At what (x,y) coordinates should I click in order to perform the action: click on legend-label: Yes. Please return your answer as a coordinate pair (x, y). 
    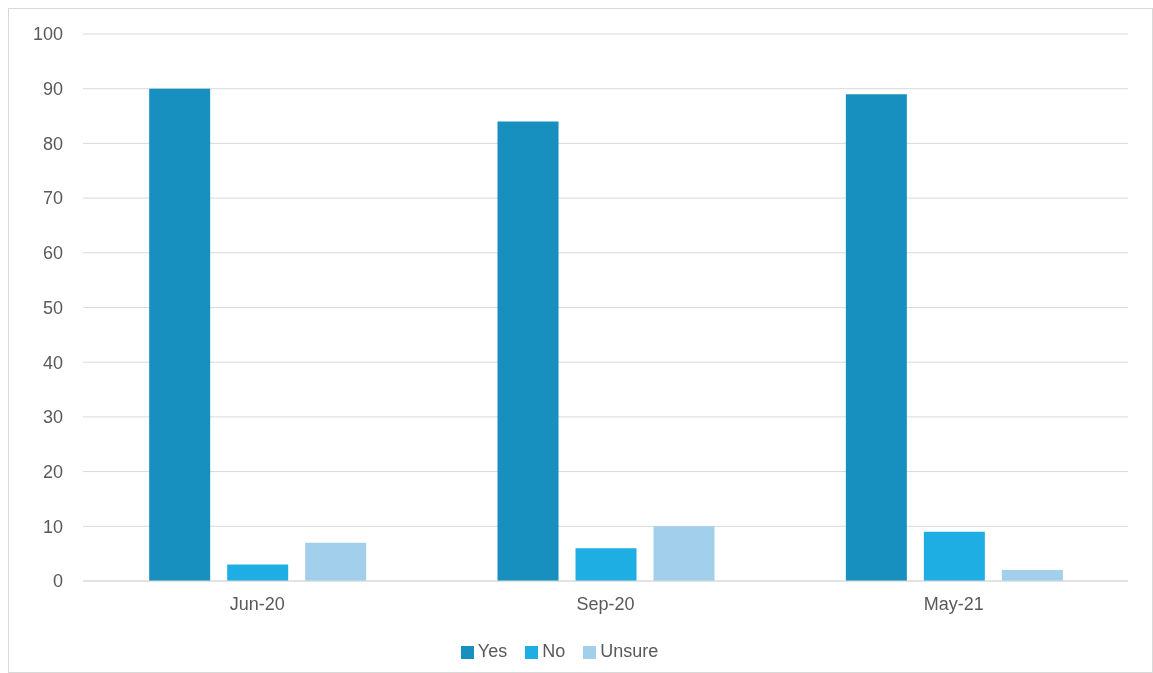
    Looking at the image, I should click on (492, 651).